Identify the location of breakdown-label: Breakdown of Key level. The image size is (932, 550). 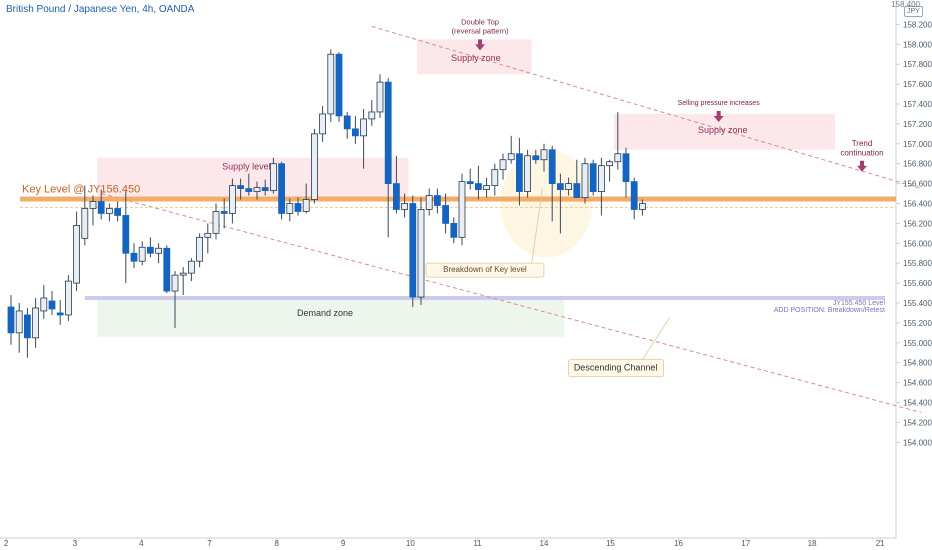
(485, 269).